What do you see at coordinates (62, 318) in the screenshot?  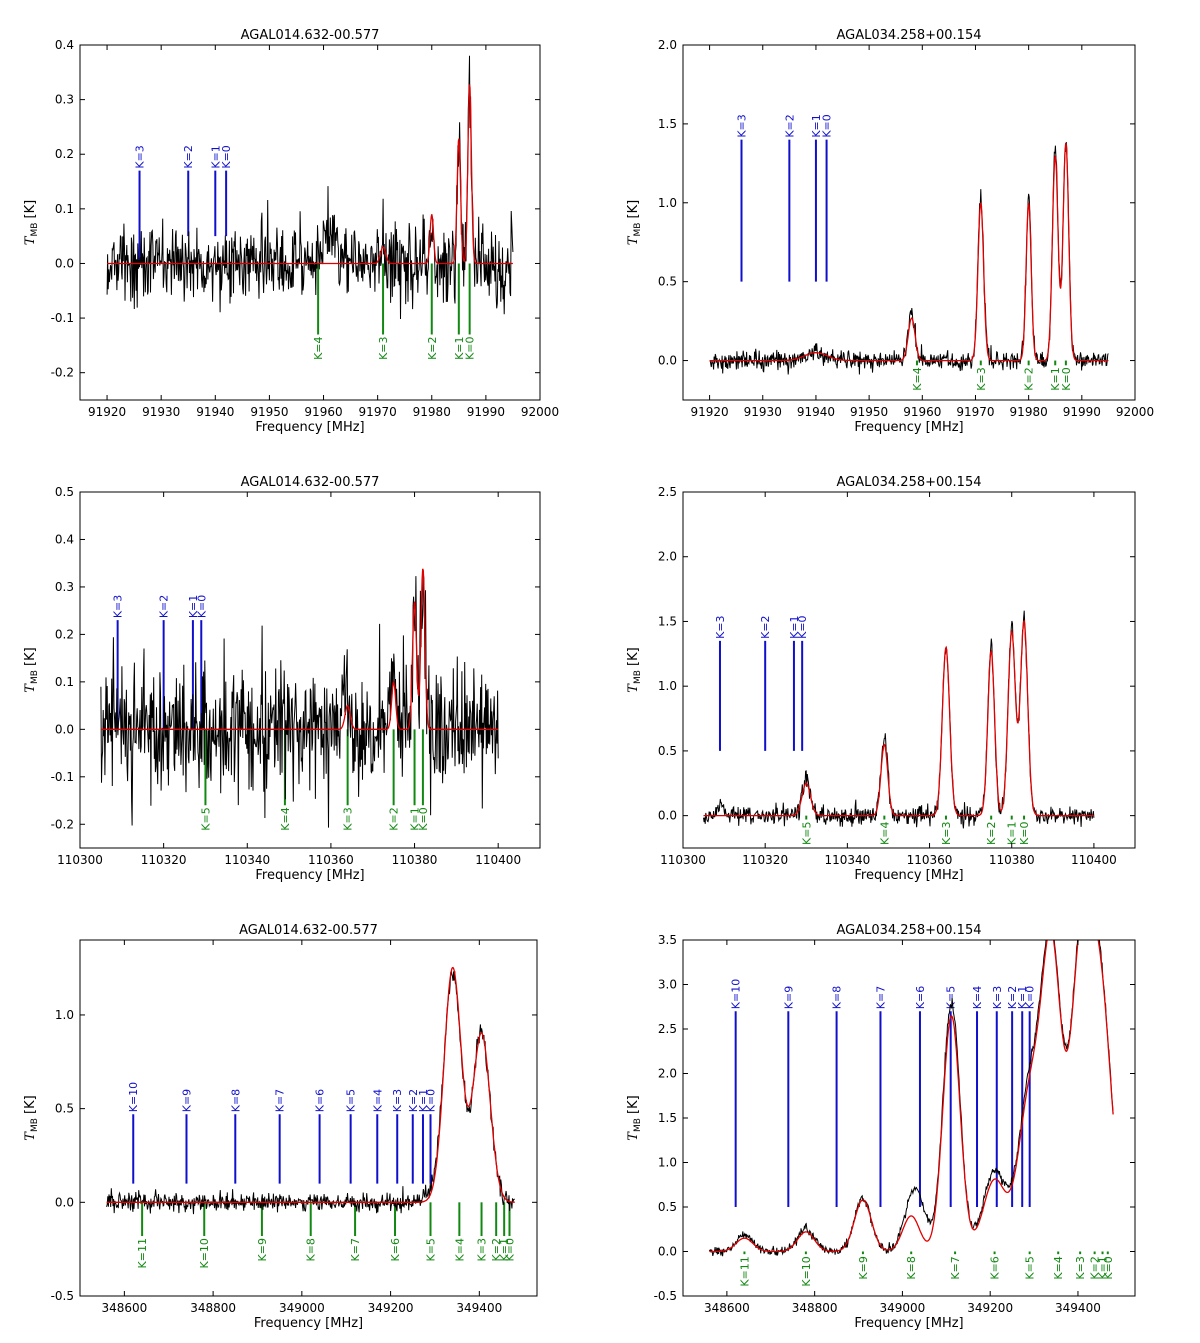 I see `y-tick-label: -0.1` at bounding box center [62, 318].